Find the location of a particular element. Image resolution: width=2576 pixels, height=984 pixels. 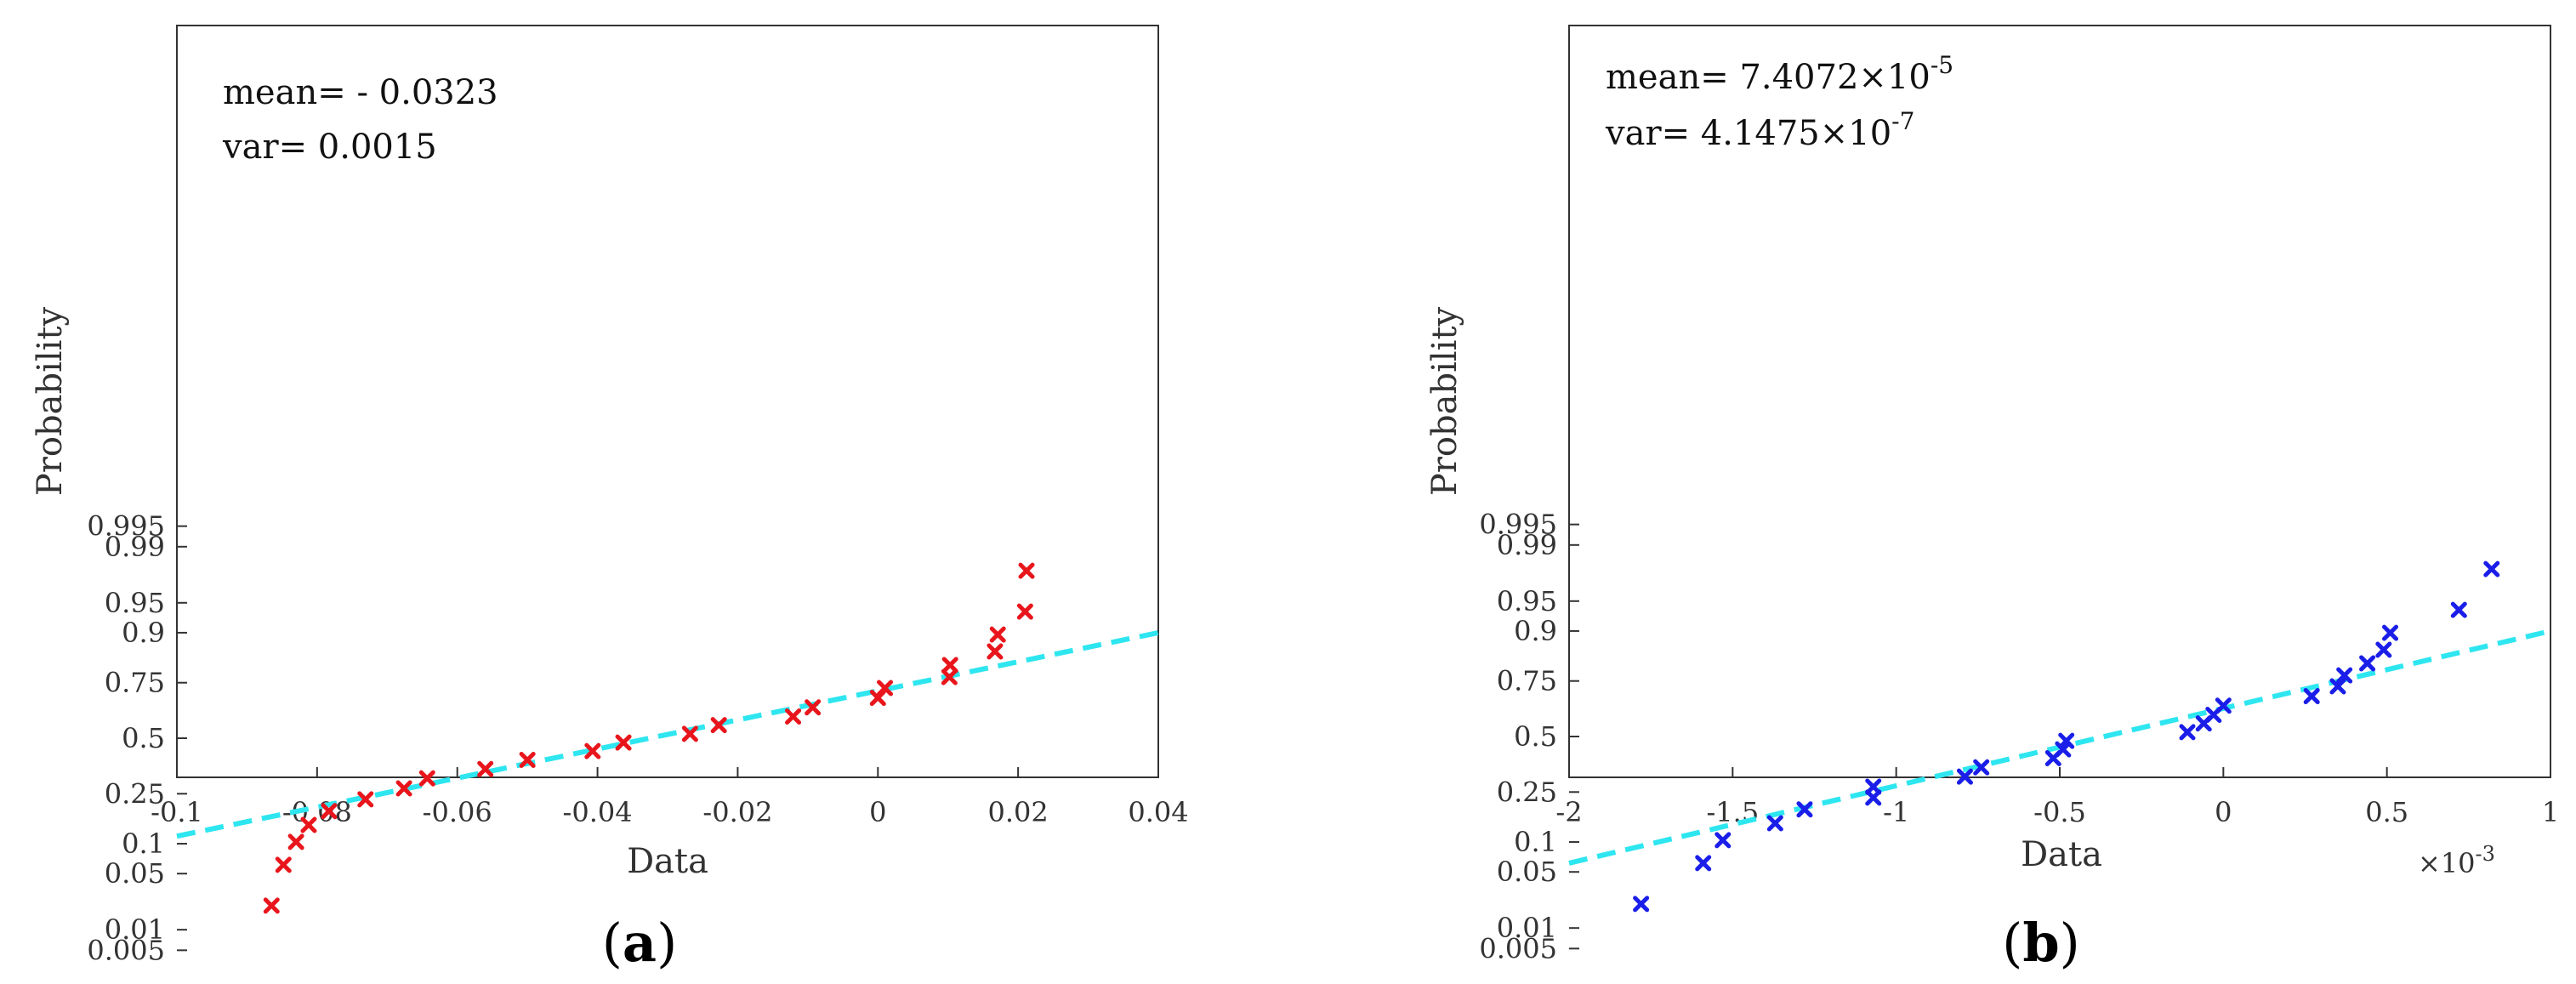

chart-b-y-axis-label: Probability is located at coordinates (1444, 401).